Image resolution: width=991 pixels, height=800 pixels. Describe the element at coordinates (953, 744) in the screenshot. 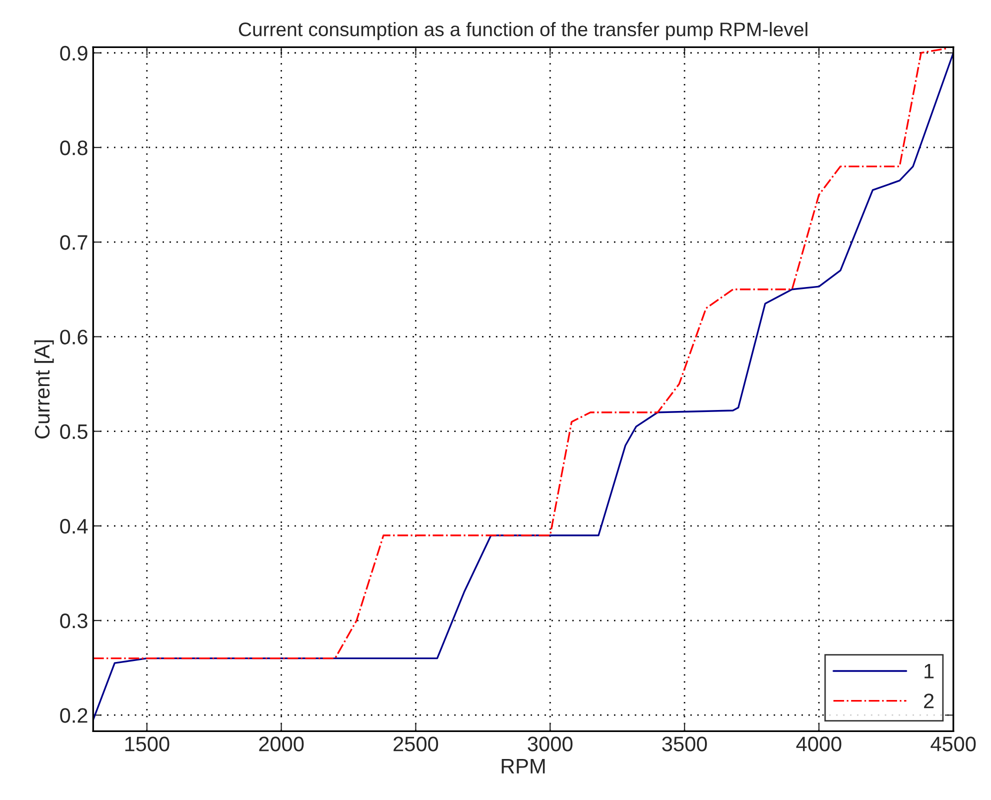

I see `x-tick-label: 4500` at that location.